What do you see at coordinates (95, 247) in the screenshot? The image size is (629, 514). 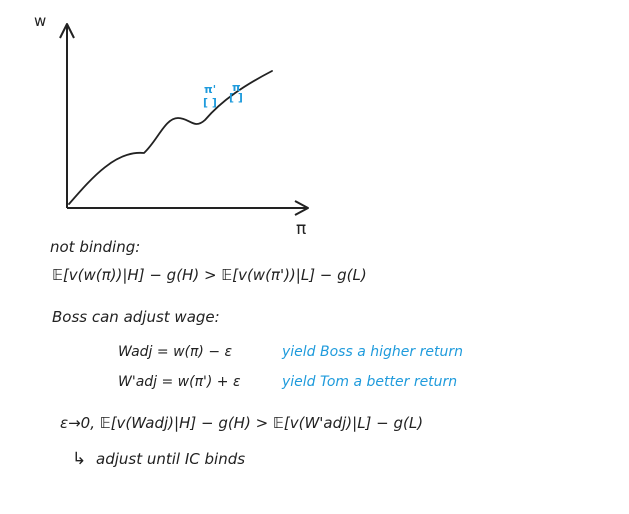 I see `not-binding-heading: not binding:` at bounding box center [95, 247].